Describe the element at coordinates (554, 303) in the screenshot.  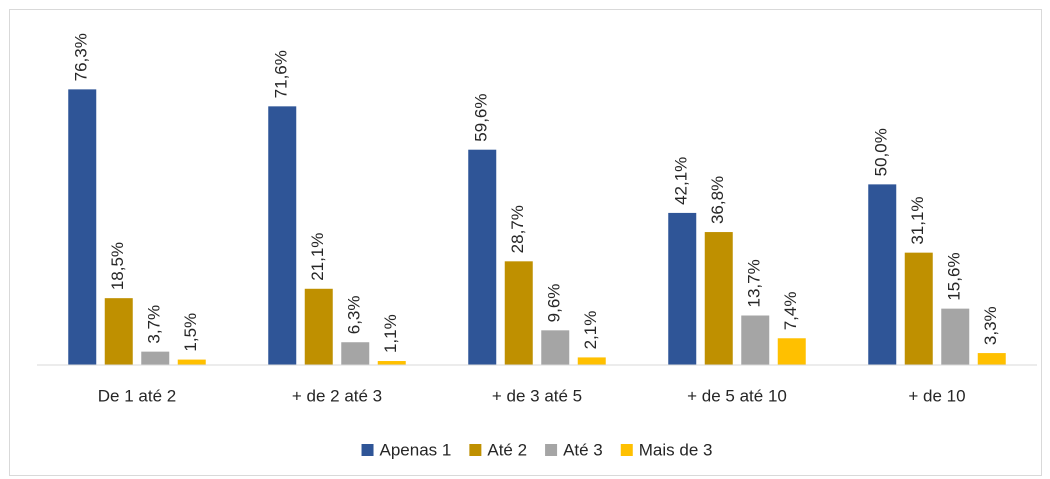
I see `data-label: 9,6%` at that location.